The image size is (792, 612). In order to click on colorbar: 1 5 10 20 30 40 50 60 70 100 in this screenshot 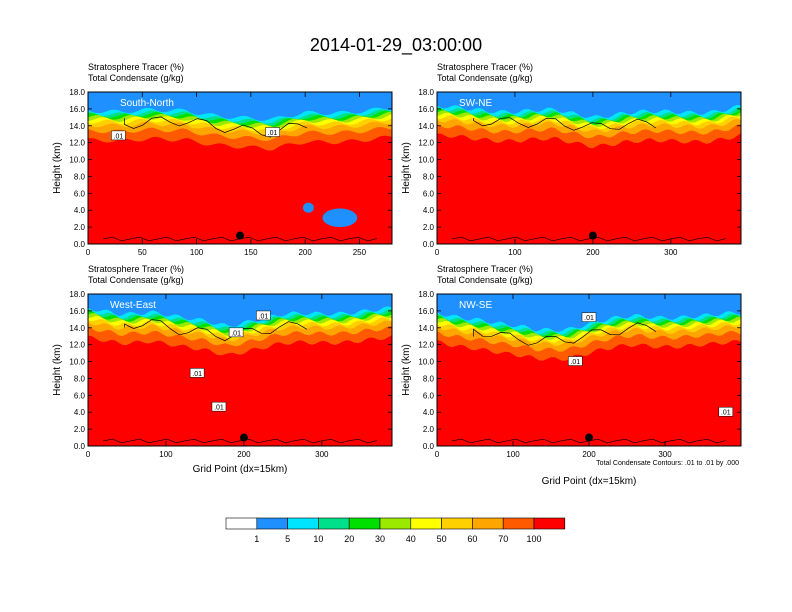, I will do `click(395, 530)`.